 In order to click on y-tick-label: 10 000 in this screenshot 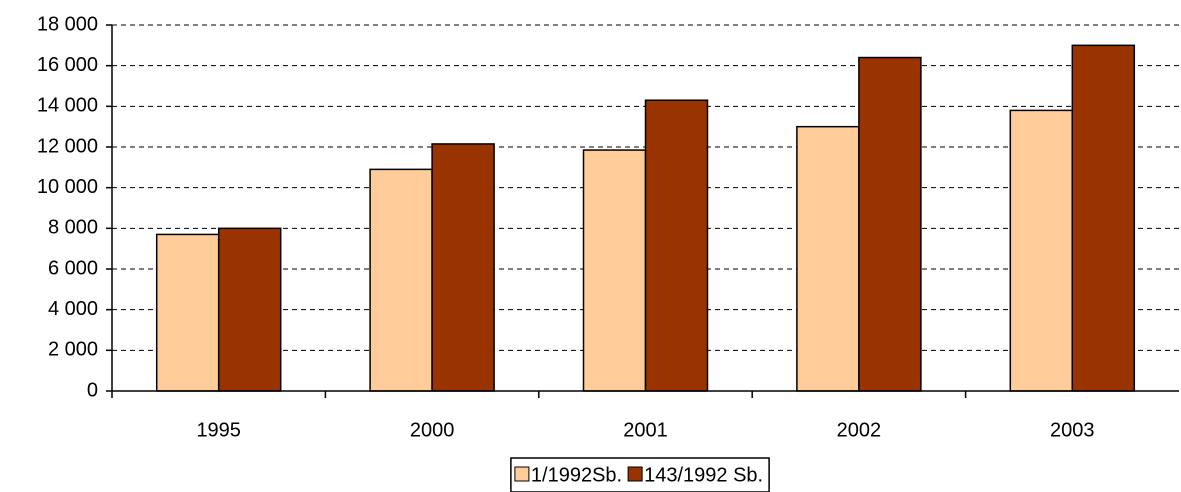, I will do `click(67, 187)`.